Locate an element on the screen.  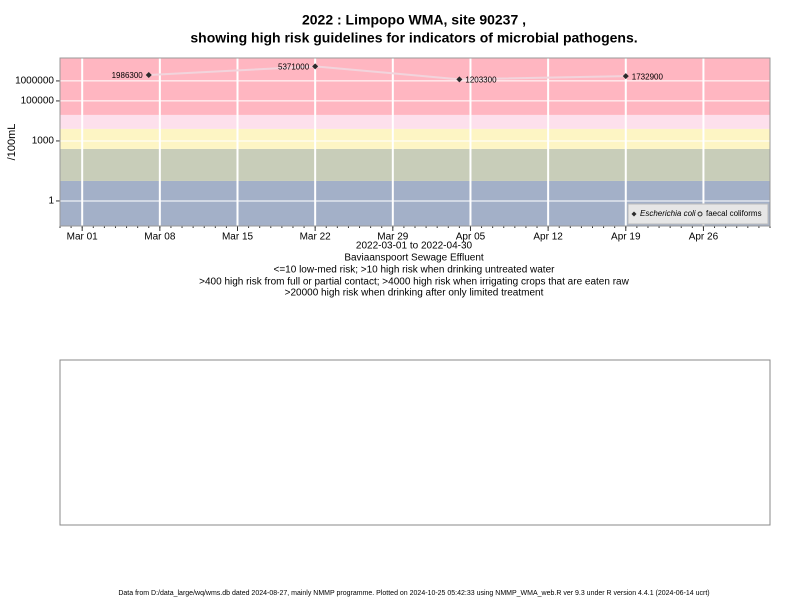
y-tick-label: 1000000 is located at coordinates (34, 81).